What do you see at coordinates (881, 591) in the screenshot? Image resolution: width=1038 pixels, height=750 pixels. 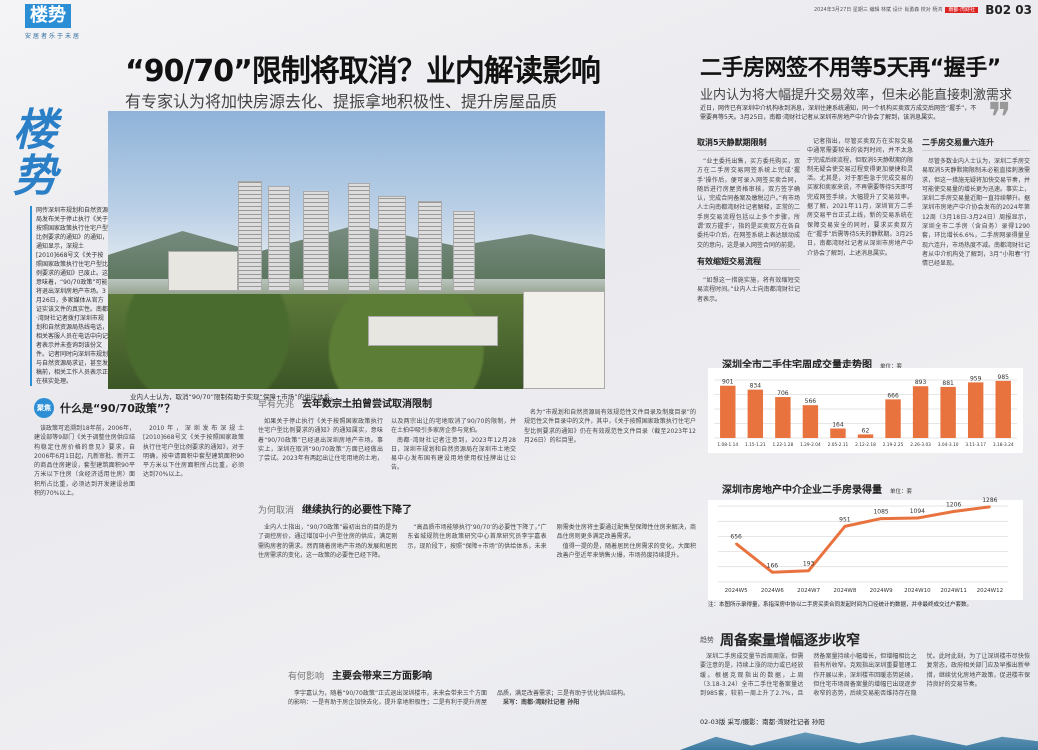 I see `x-tick-label: 2024W9` at bounding box center [881, 591].